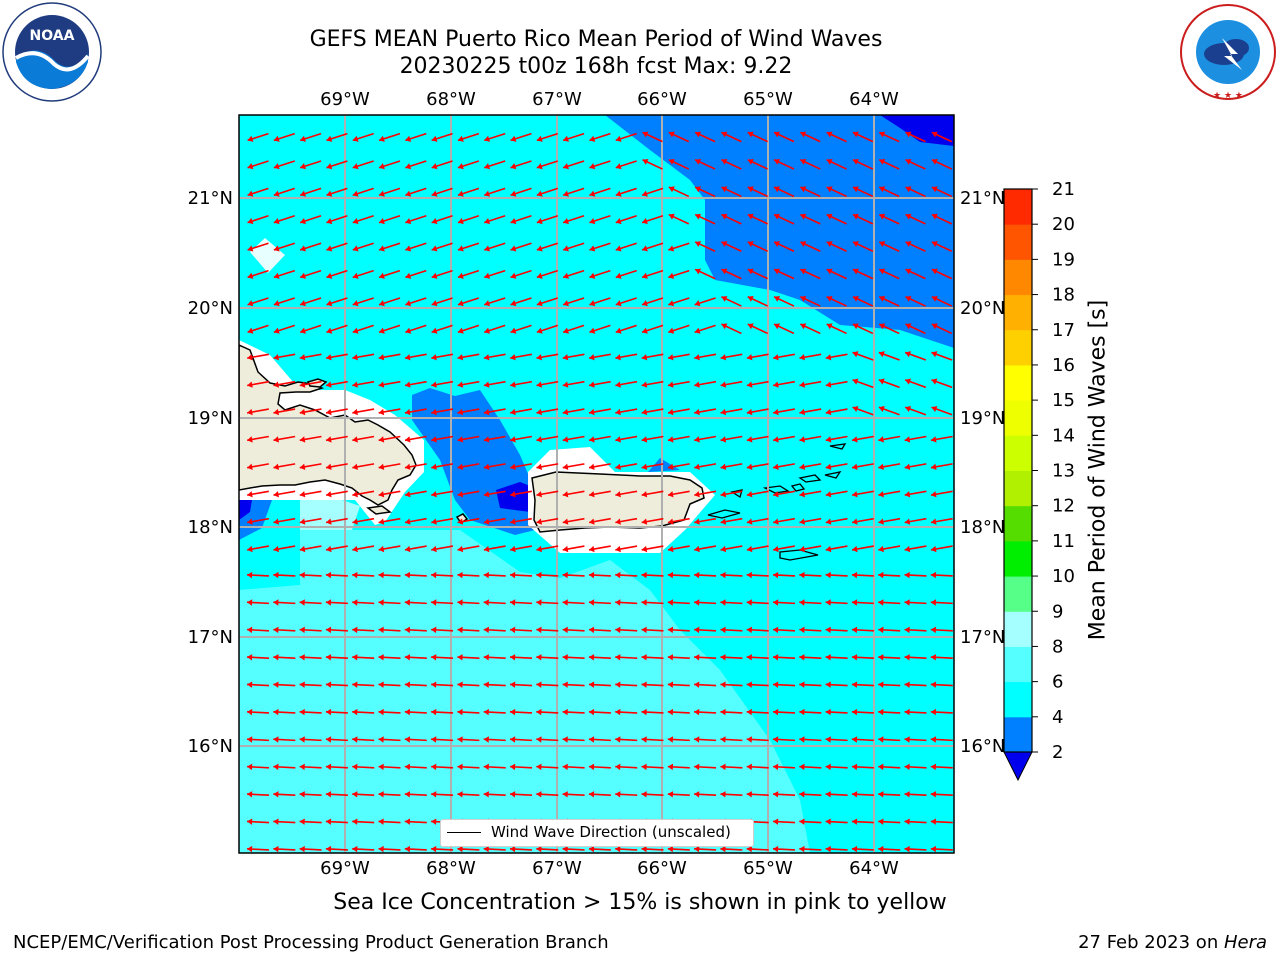 This screenshot has height=960, width=1280. What do you see at coordinates (662, 868) in the screenshot?
I see `lon-label-bottom: 66°W` at bounding box center [662, 868].